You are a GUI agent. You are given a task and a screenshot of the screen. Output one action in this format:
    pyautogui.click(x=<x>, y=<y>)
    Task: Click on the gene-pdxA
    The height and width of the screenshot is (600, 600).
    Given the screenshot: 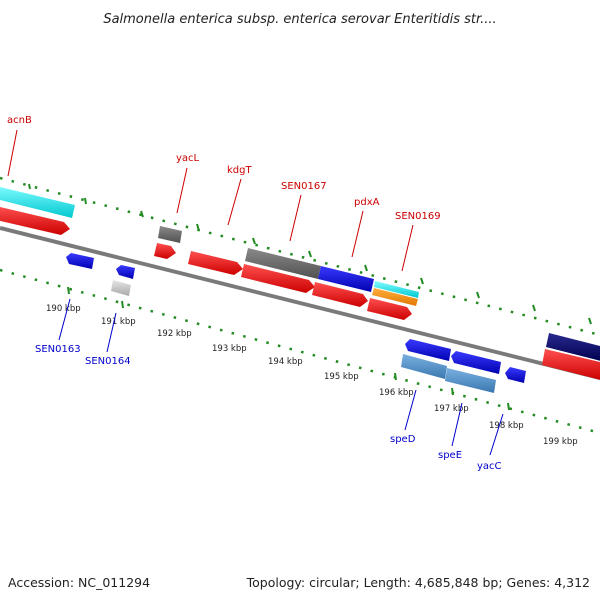 What is the action you would take?
    pyautogui.click(x=346, y=279)
    